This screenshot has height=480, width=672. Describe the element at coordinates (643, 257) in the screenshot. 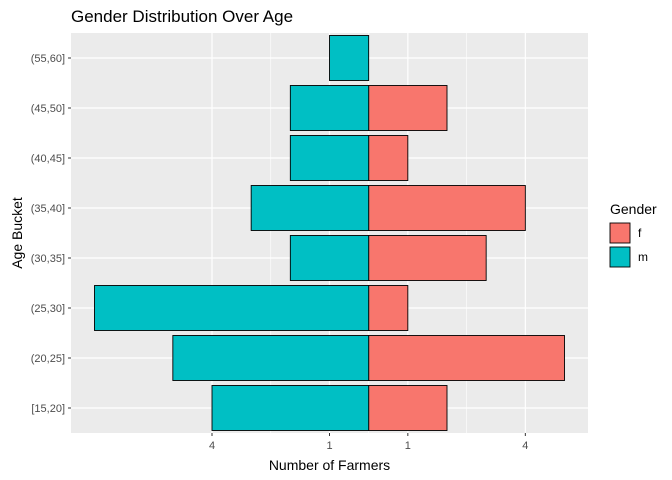

I see `legend-label-m: m` at that location.